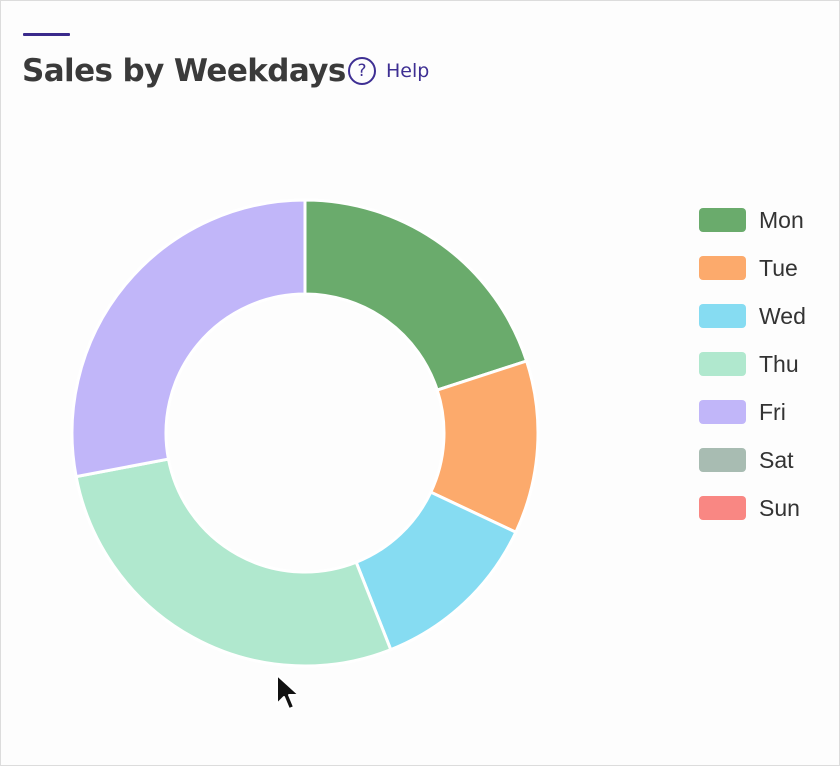  What do you see at coordinates (752, 412) in the screenshot?
I see `legend-item-fri: Fri` at bounding box center [752, 412].